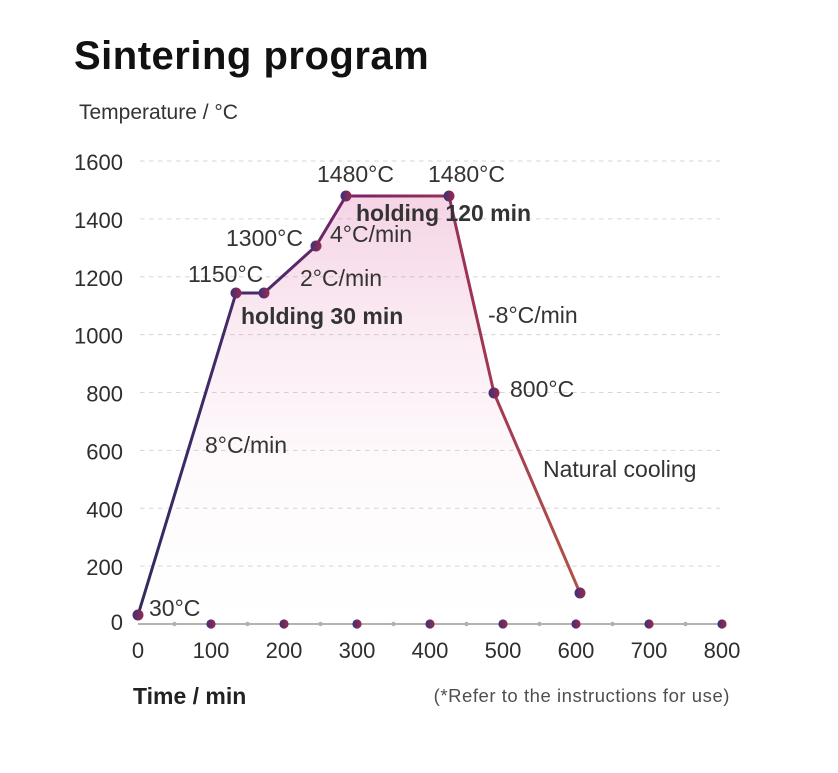 The height and width of the screenshot is (773, 838). Describe the element at coordinates (542, 389) in the screenshot. I see `svg-text: 800°C` at that location.